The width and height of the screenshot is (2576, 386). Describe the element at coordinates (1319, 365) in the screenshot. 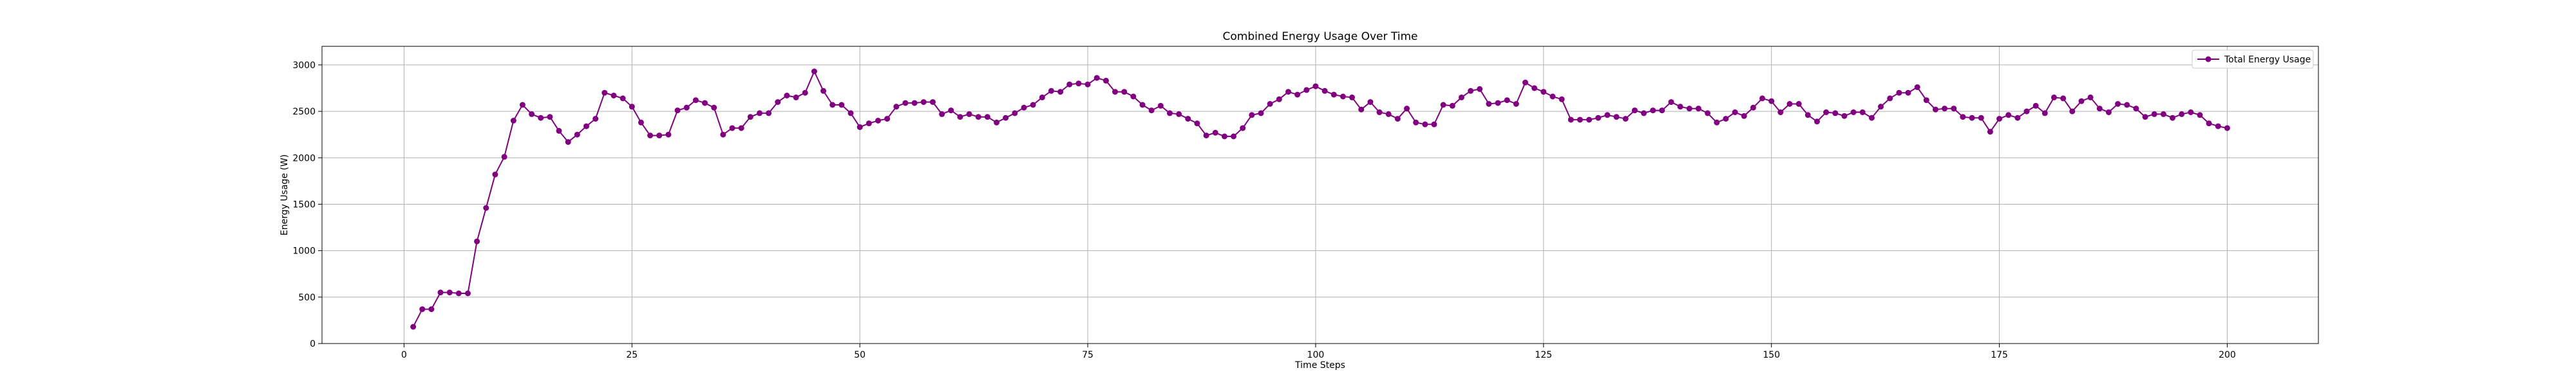

I see `x-axis-label: Time Steps` at that location.